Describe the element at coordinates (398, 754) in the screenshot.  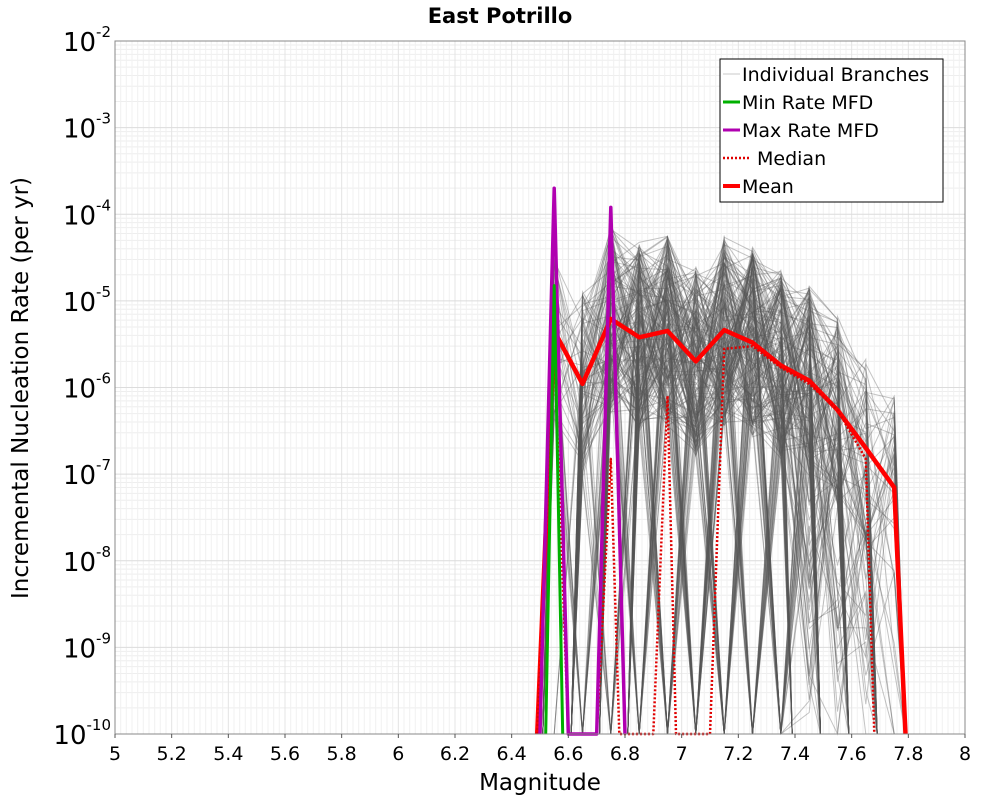
I see `x-tick-label: 6` at that location.